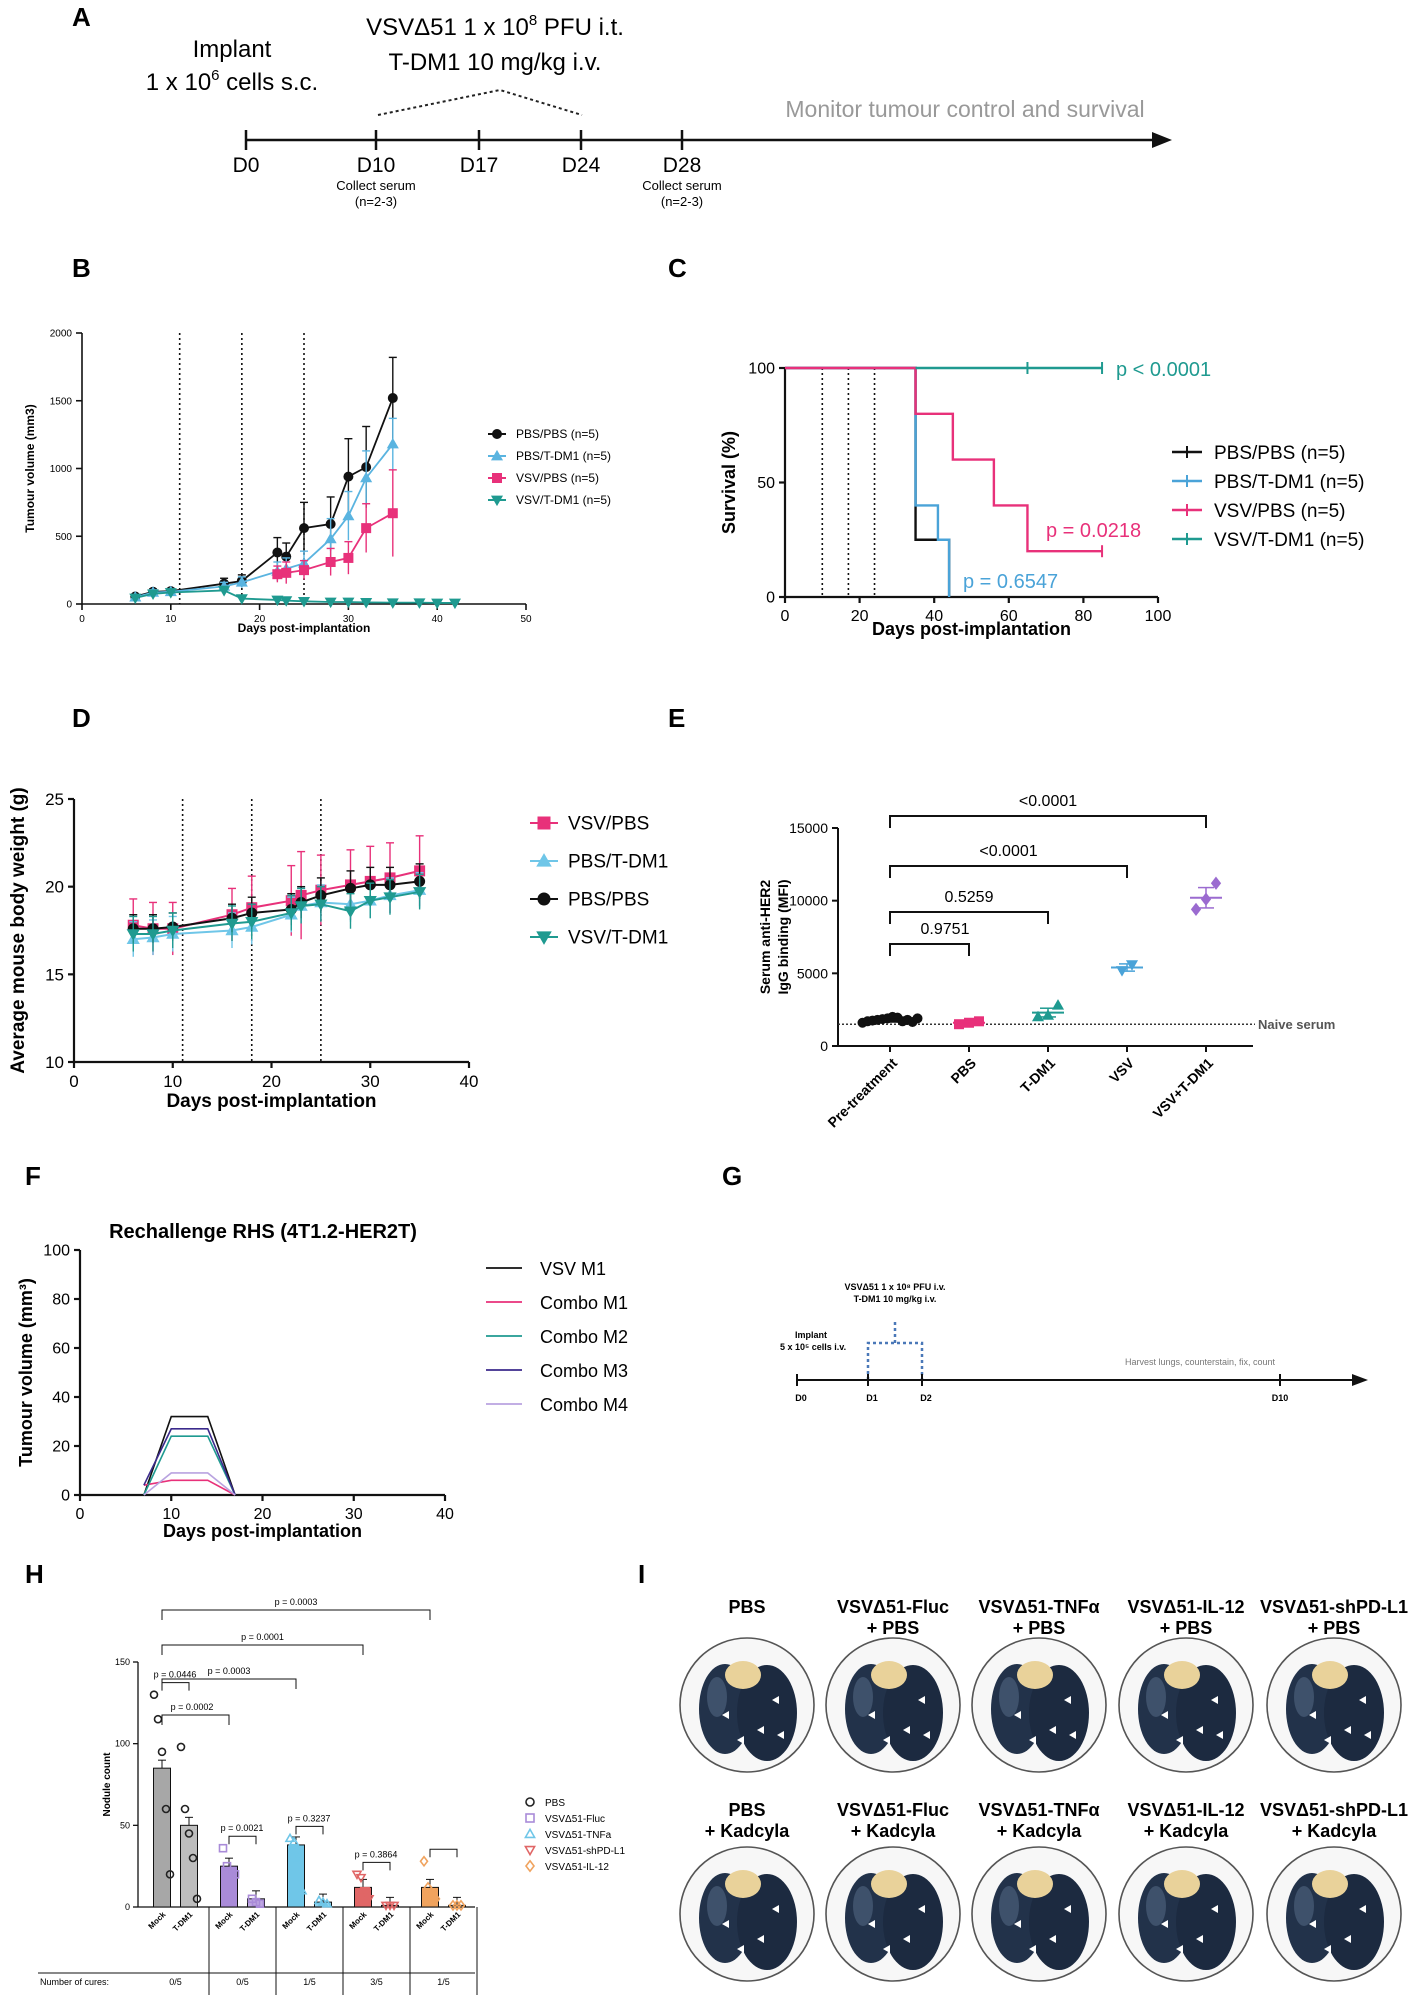 The width and height of the screenshot is (1417, 1995). I want to click on lung-caption-line1: VSVΔ51-TNFα, so click(1038, 1607).